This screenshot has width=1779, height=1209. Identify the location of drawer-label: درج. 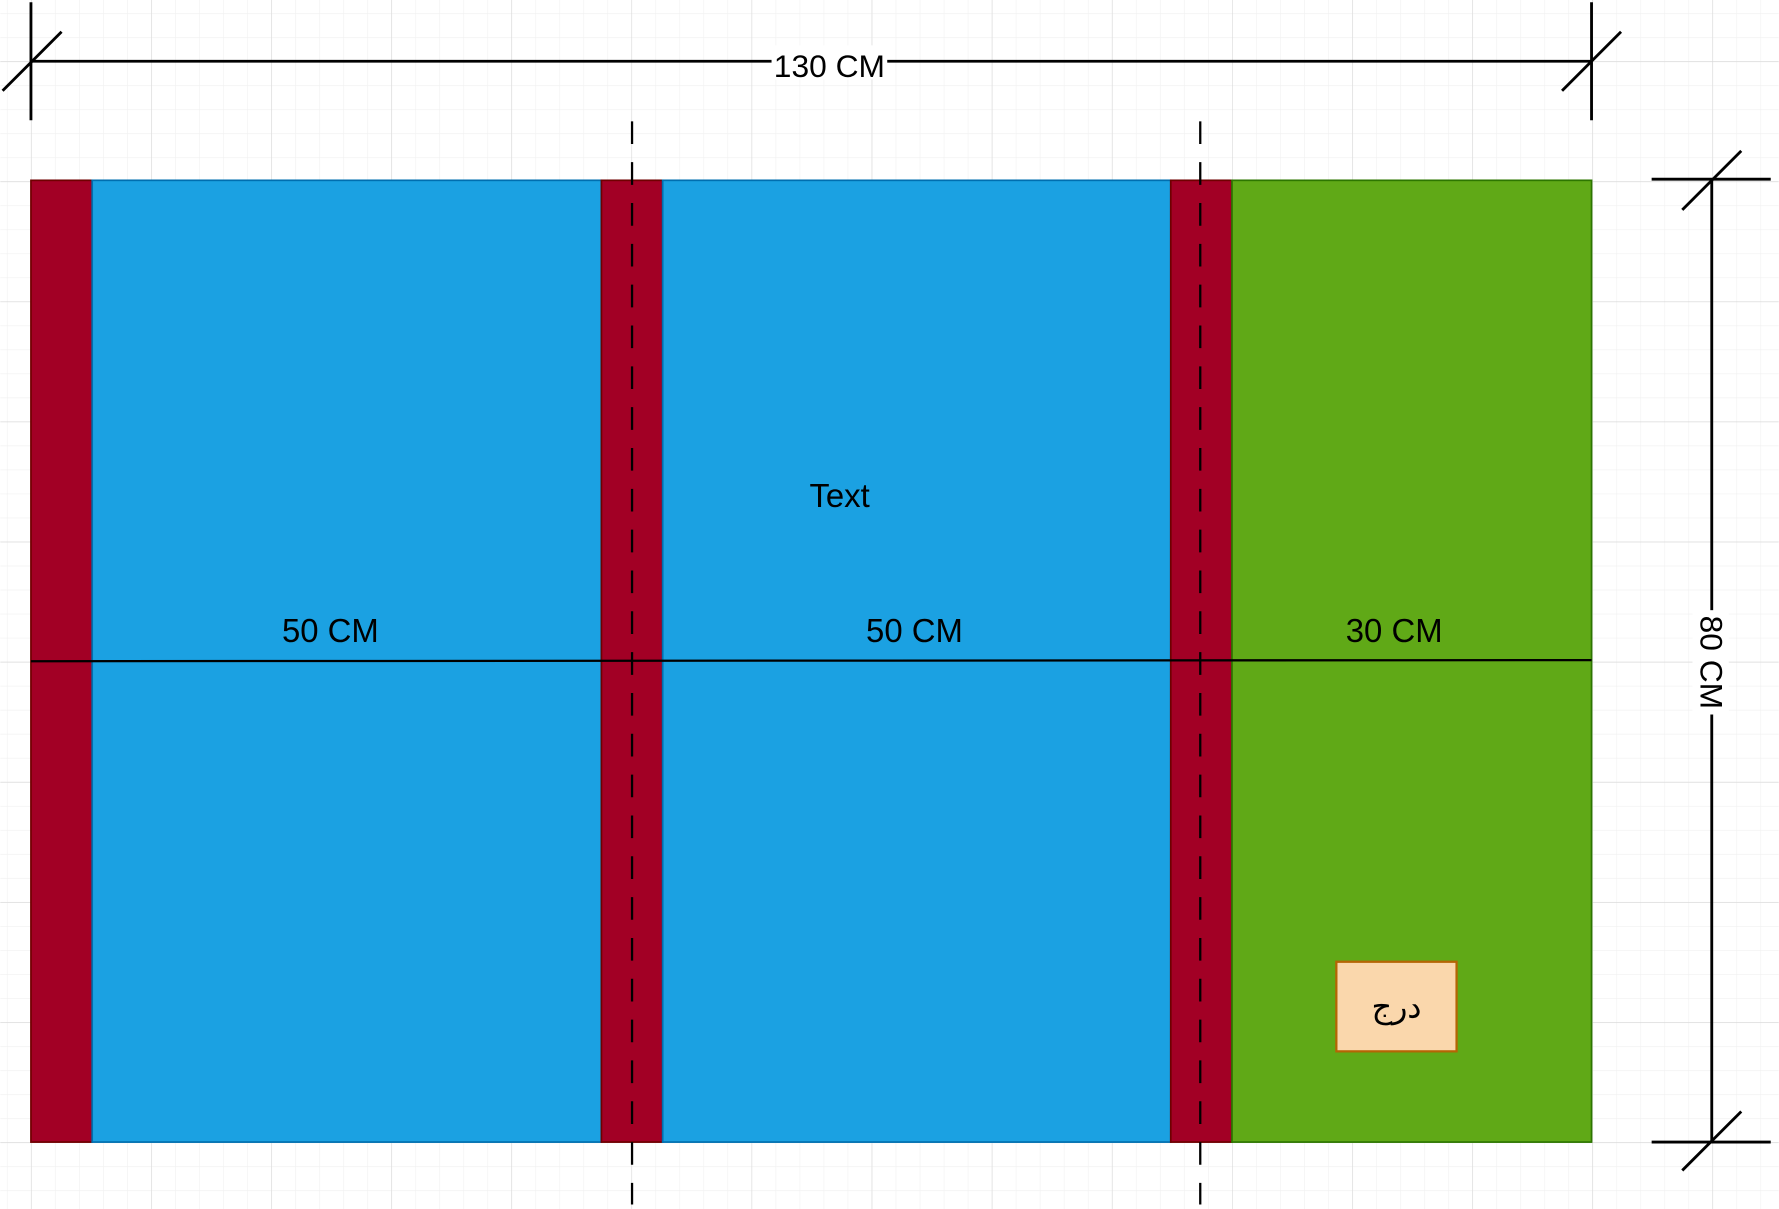
(1396, 1006).